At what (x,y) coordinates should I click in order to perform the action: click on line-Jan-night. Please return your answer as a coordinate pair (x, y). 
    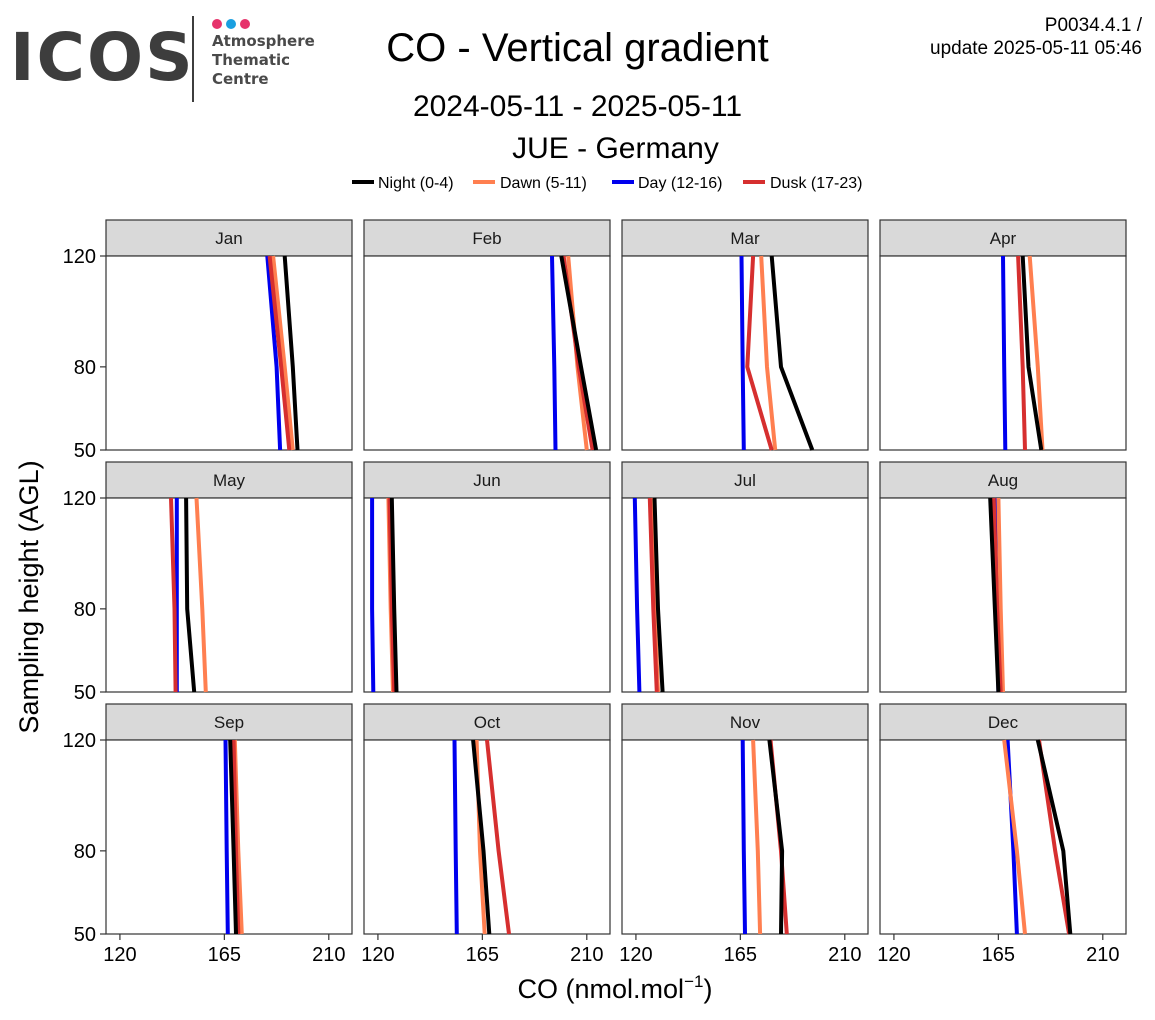
    Looking at the image, I should click on (291, 353).